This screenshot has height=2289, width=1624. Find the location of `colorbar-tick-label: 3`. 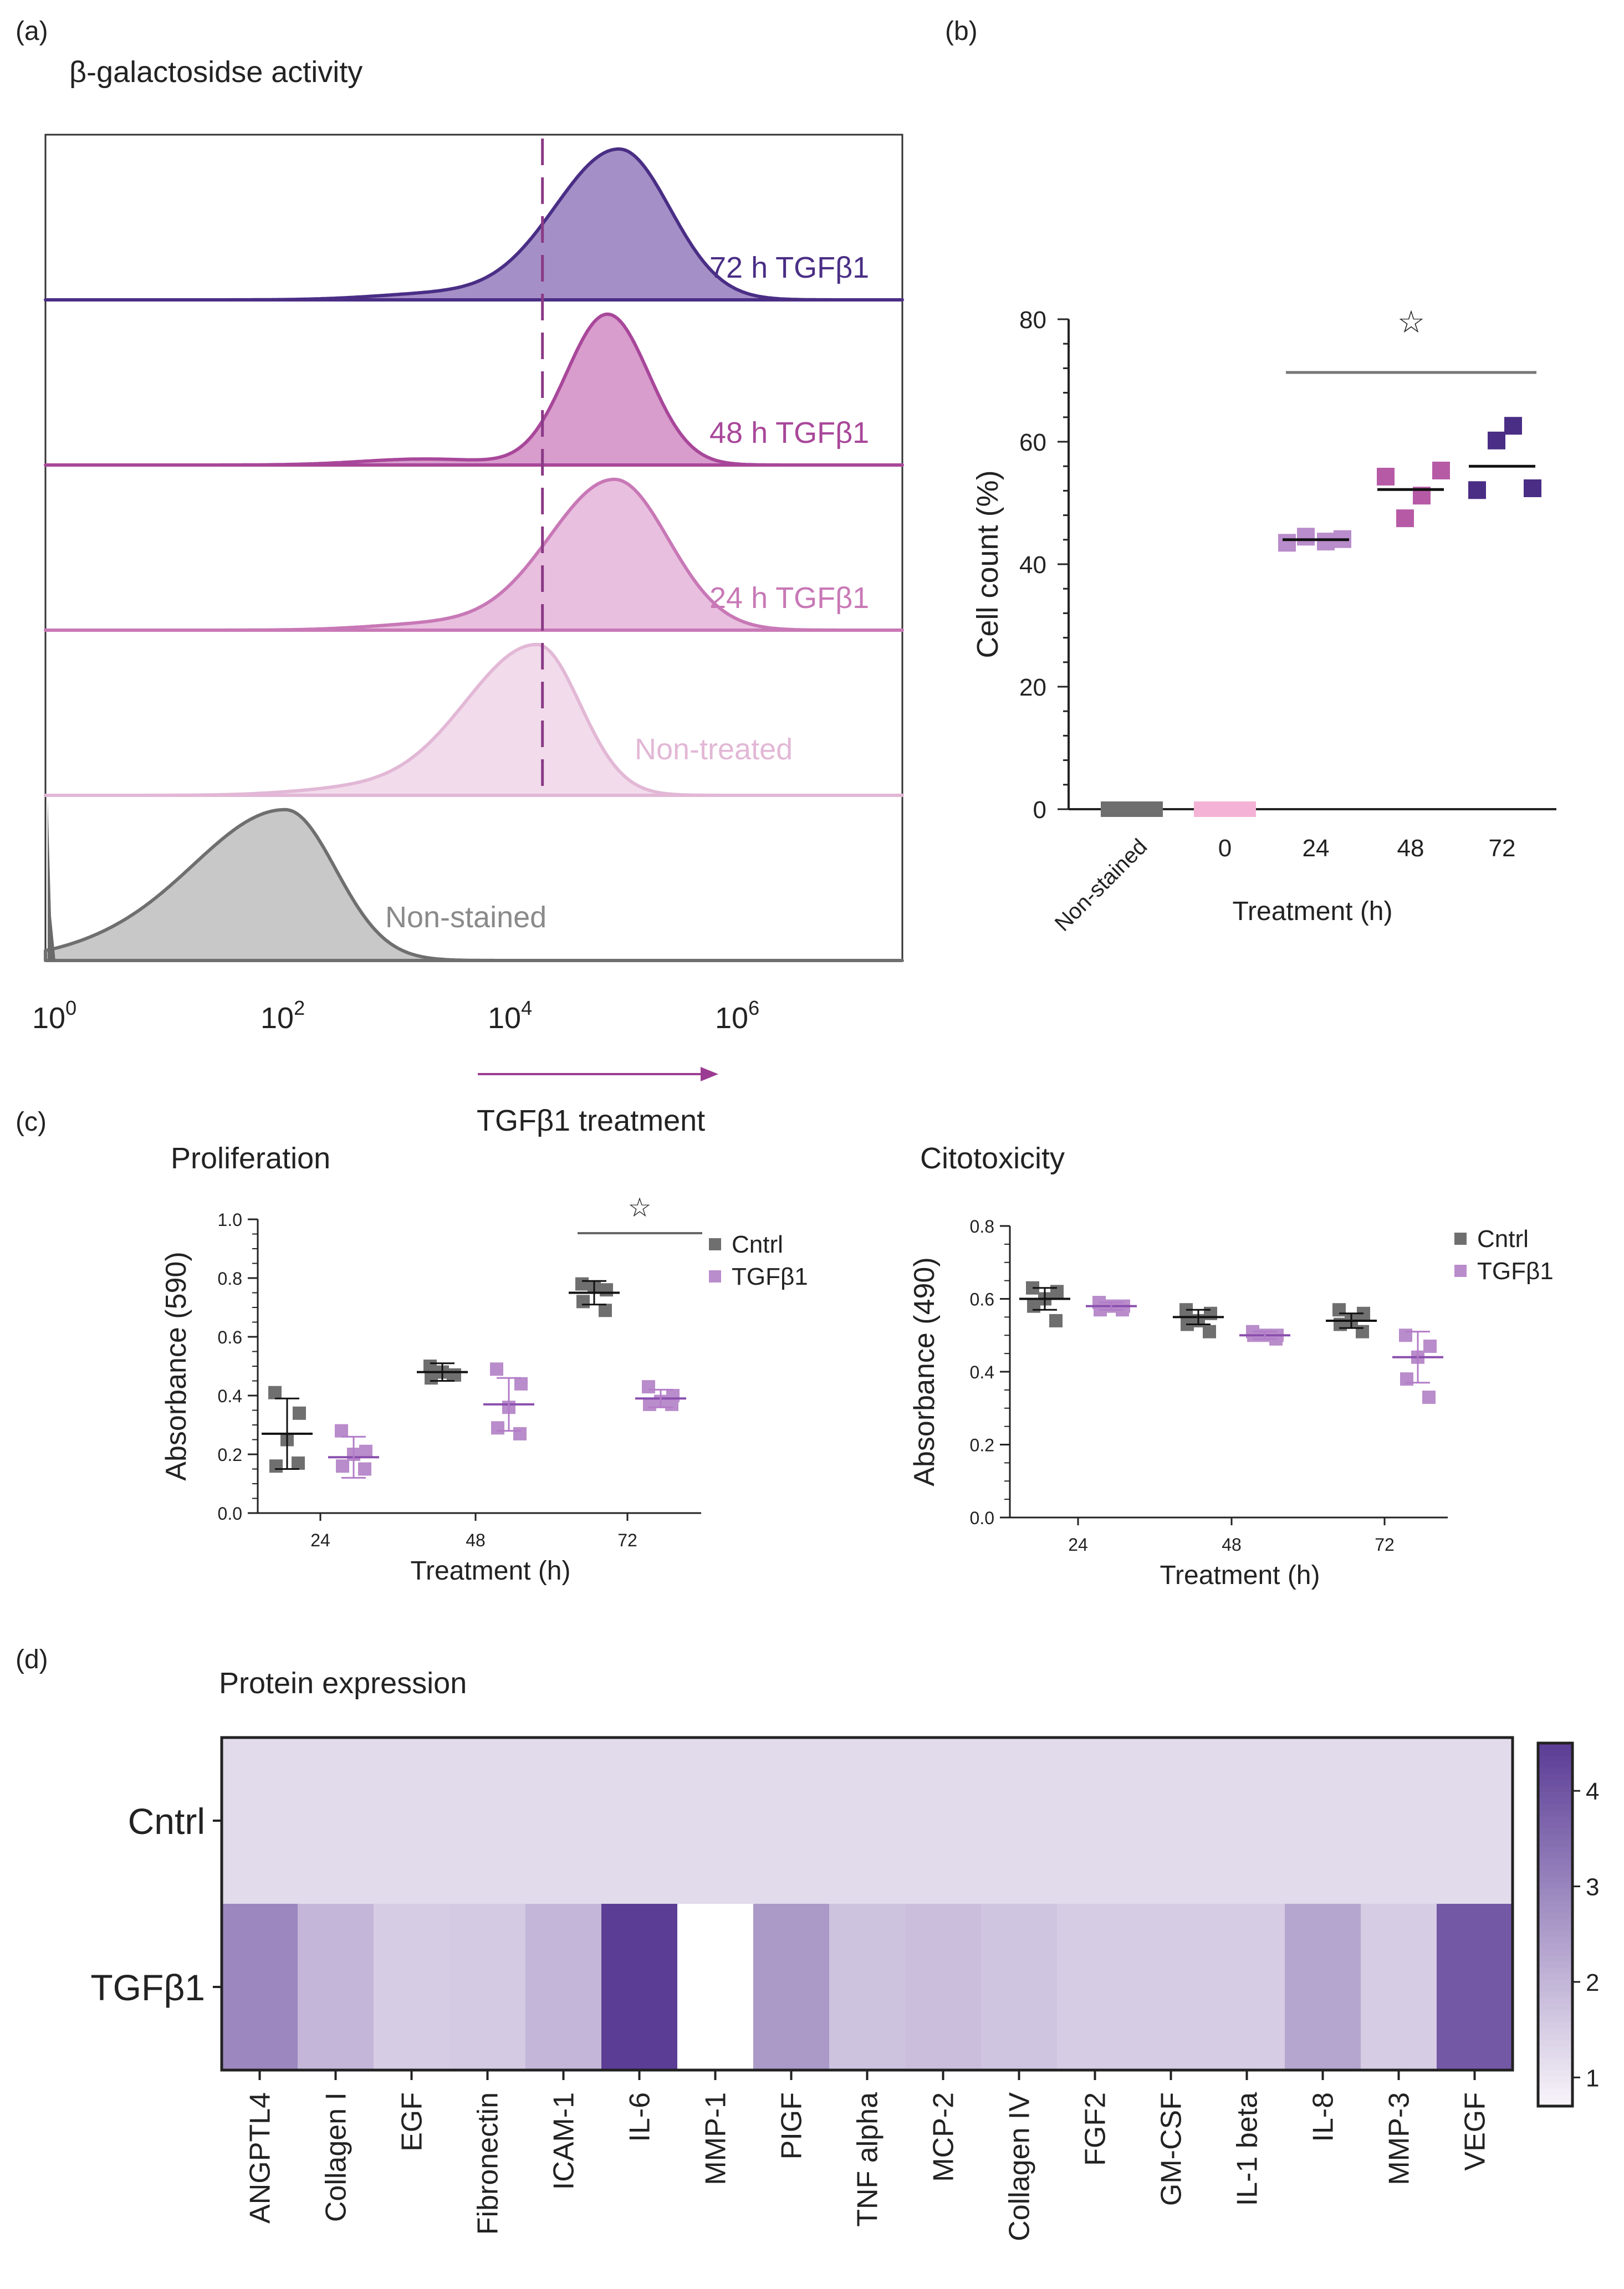

colorbar-tick-label: 3 is located at coordinates (1593, 1887).